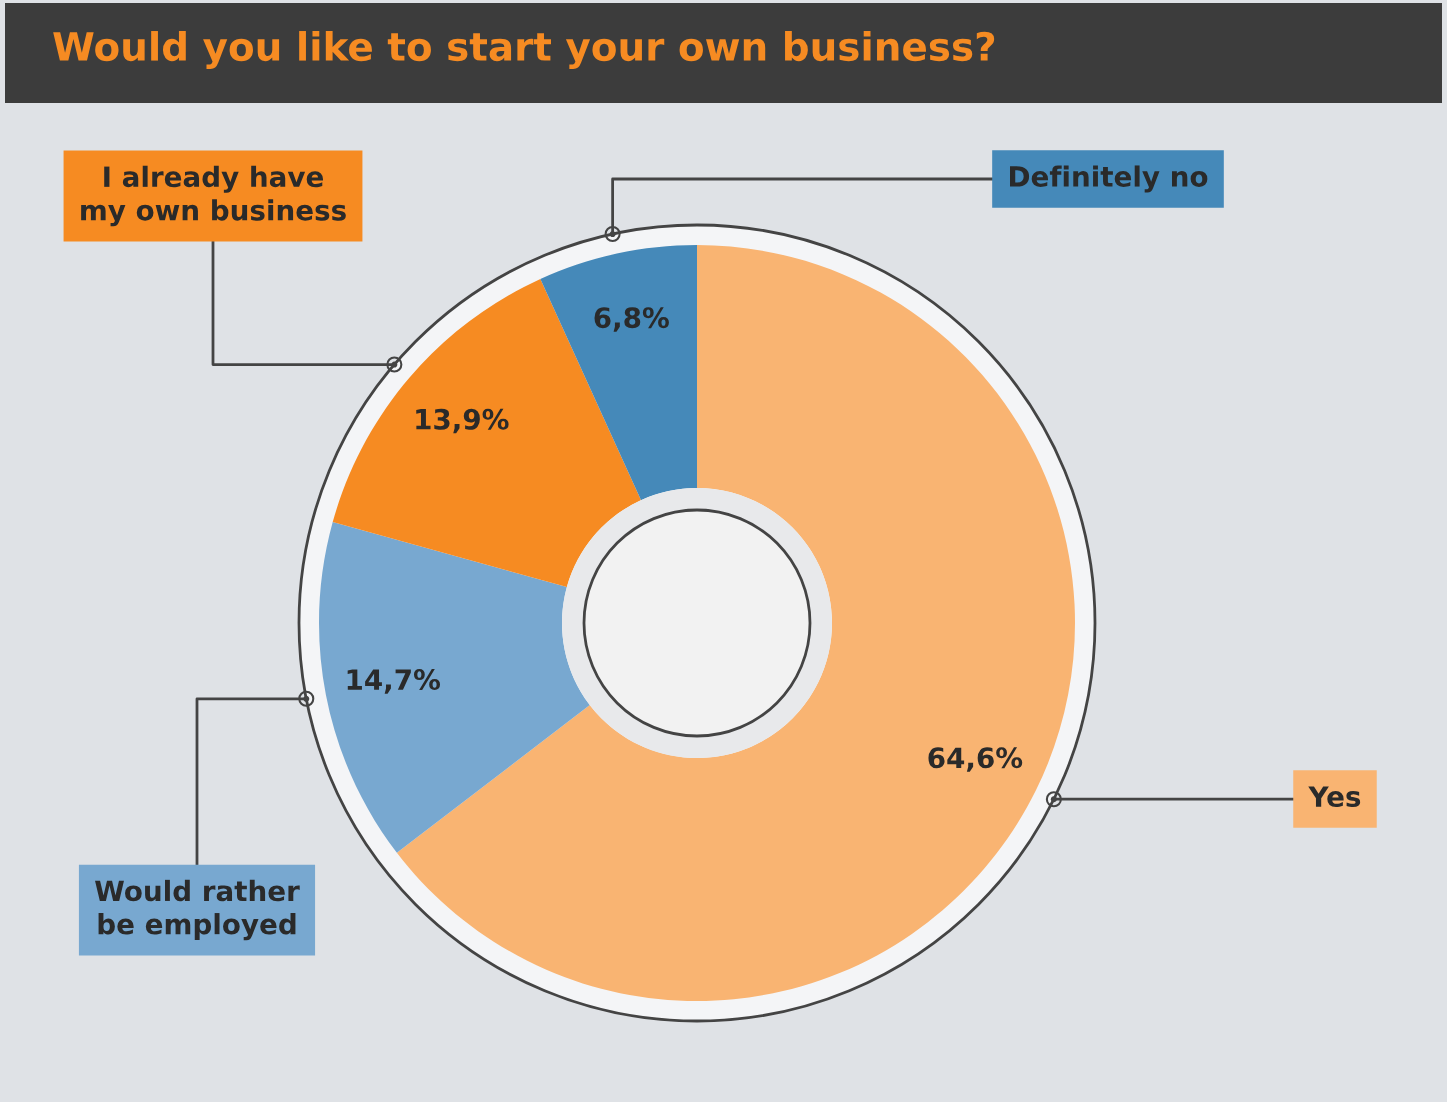  What do you see at coordinates (1109, 179) in the screenshot?
I see `slice-label: Definitely no` at bounding box center [1109, 179].